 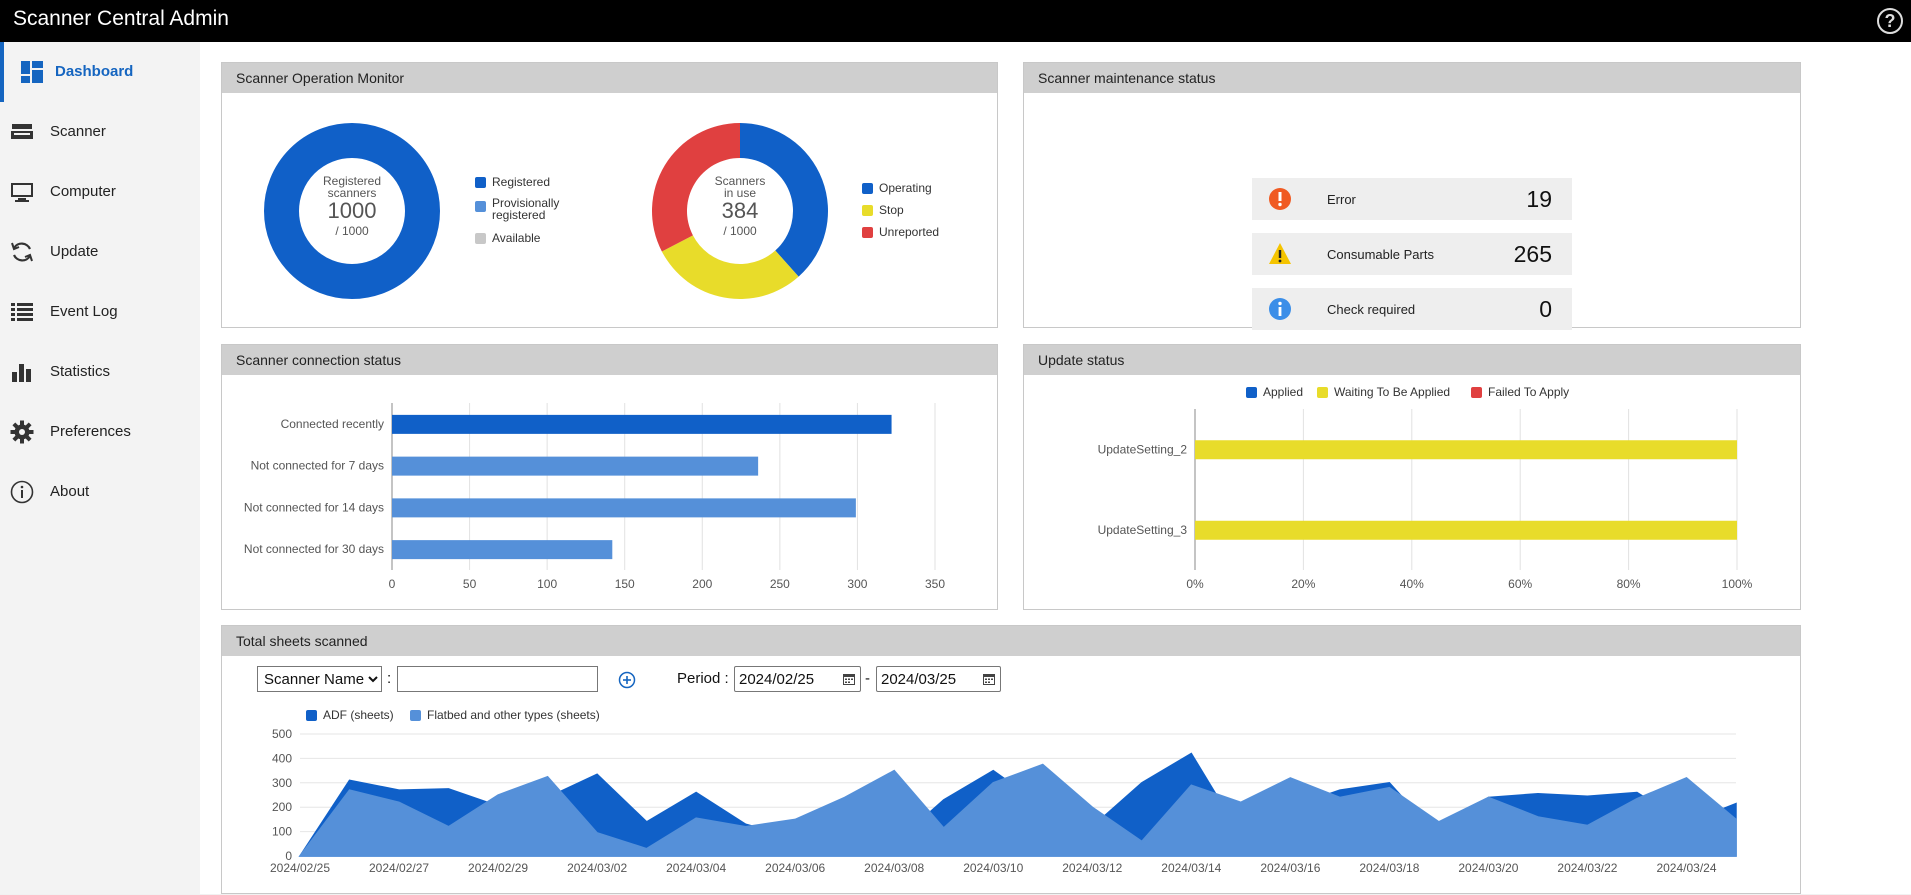 I want to click on legend-stop: Stop, so click(x=883, y=210).